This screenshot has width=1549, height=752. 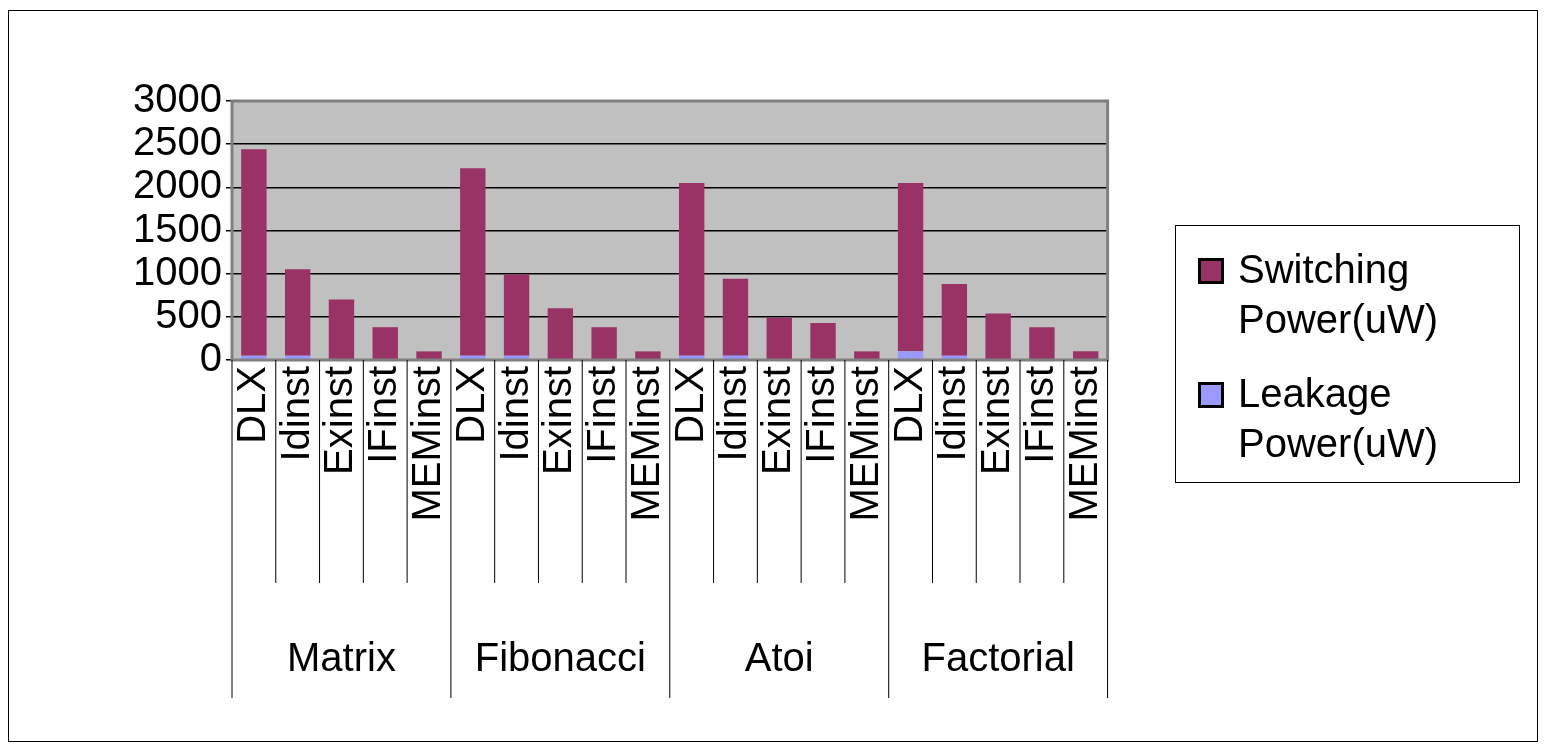 What do you see at coordinates (188, 313) in the screenshot?
I see `y-tick-label: 500` at bounding box center [188, 313].